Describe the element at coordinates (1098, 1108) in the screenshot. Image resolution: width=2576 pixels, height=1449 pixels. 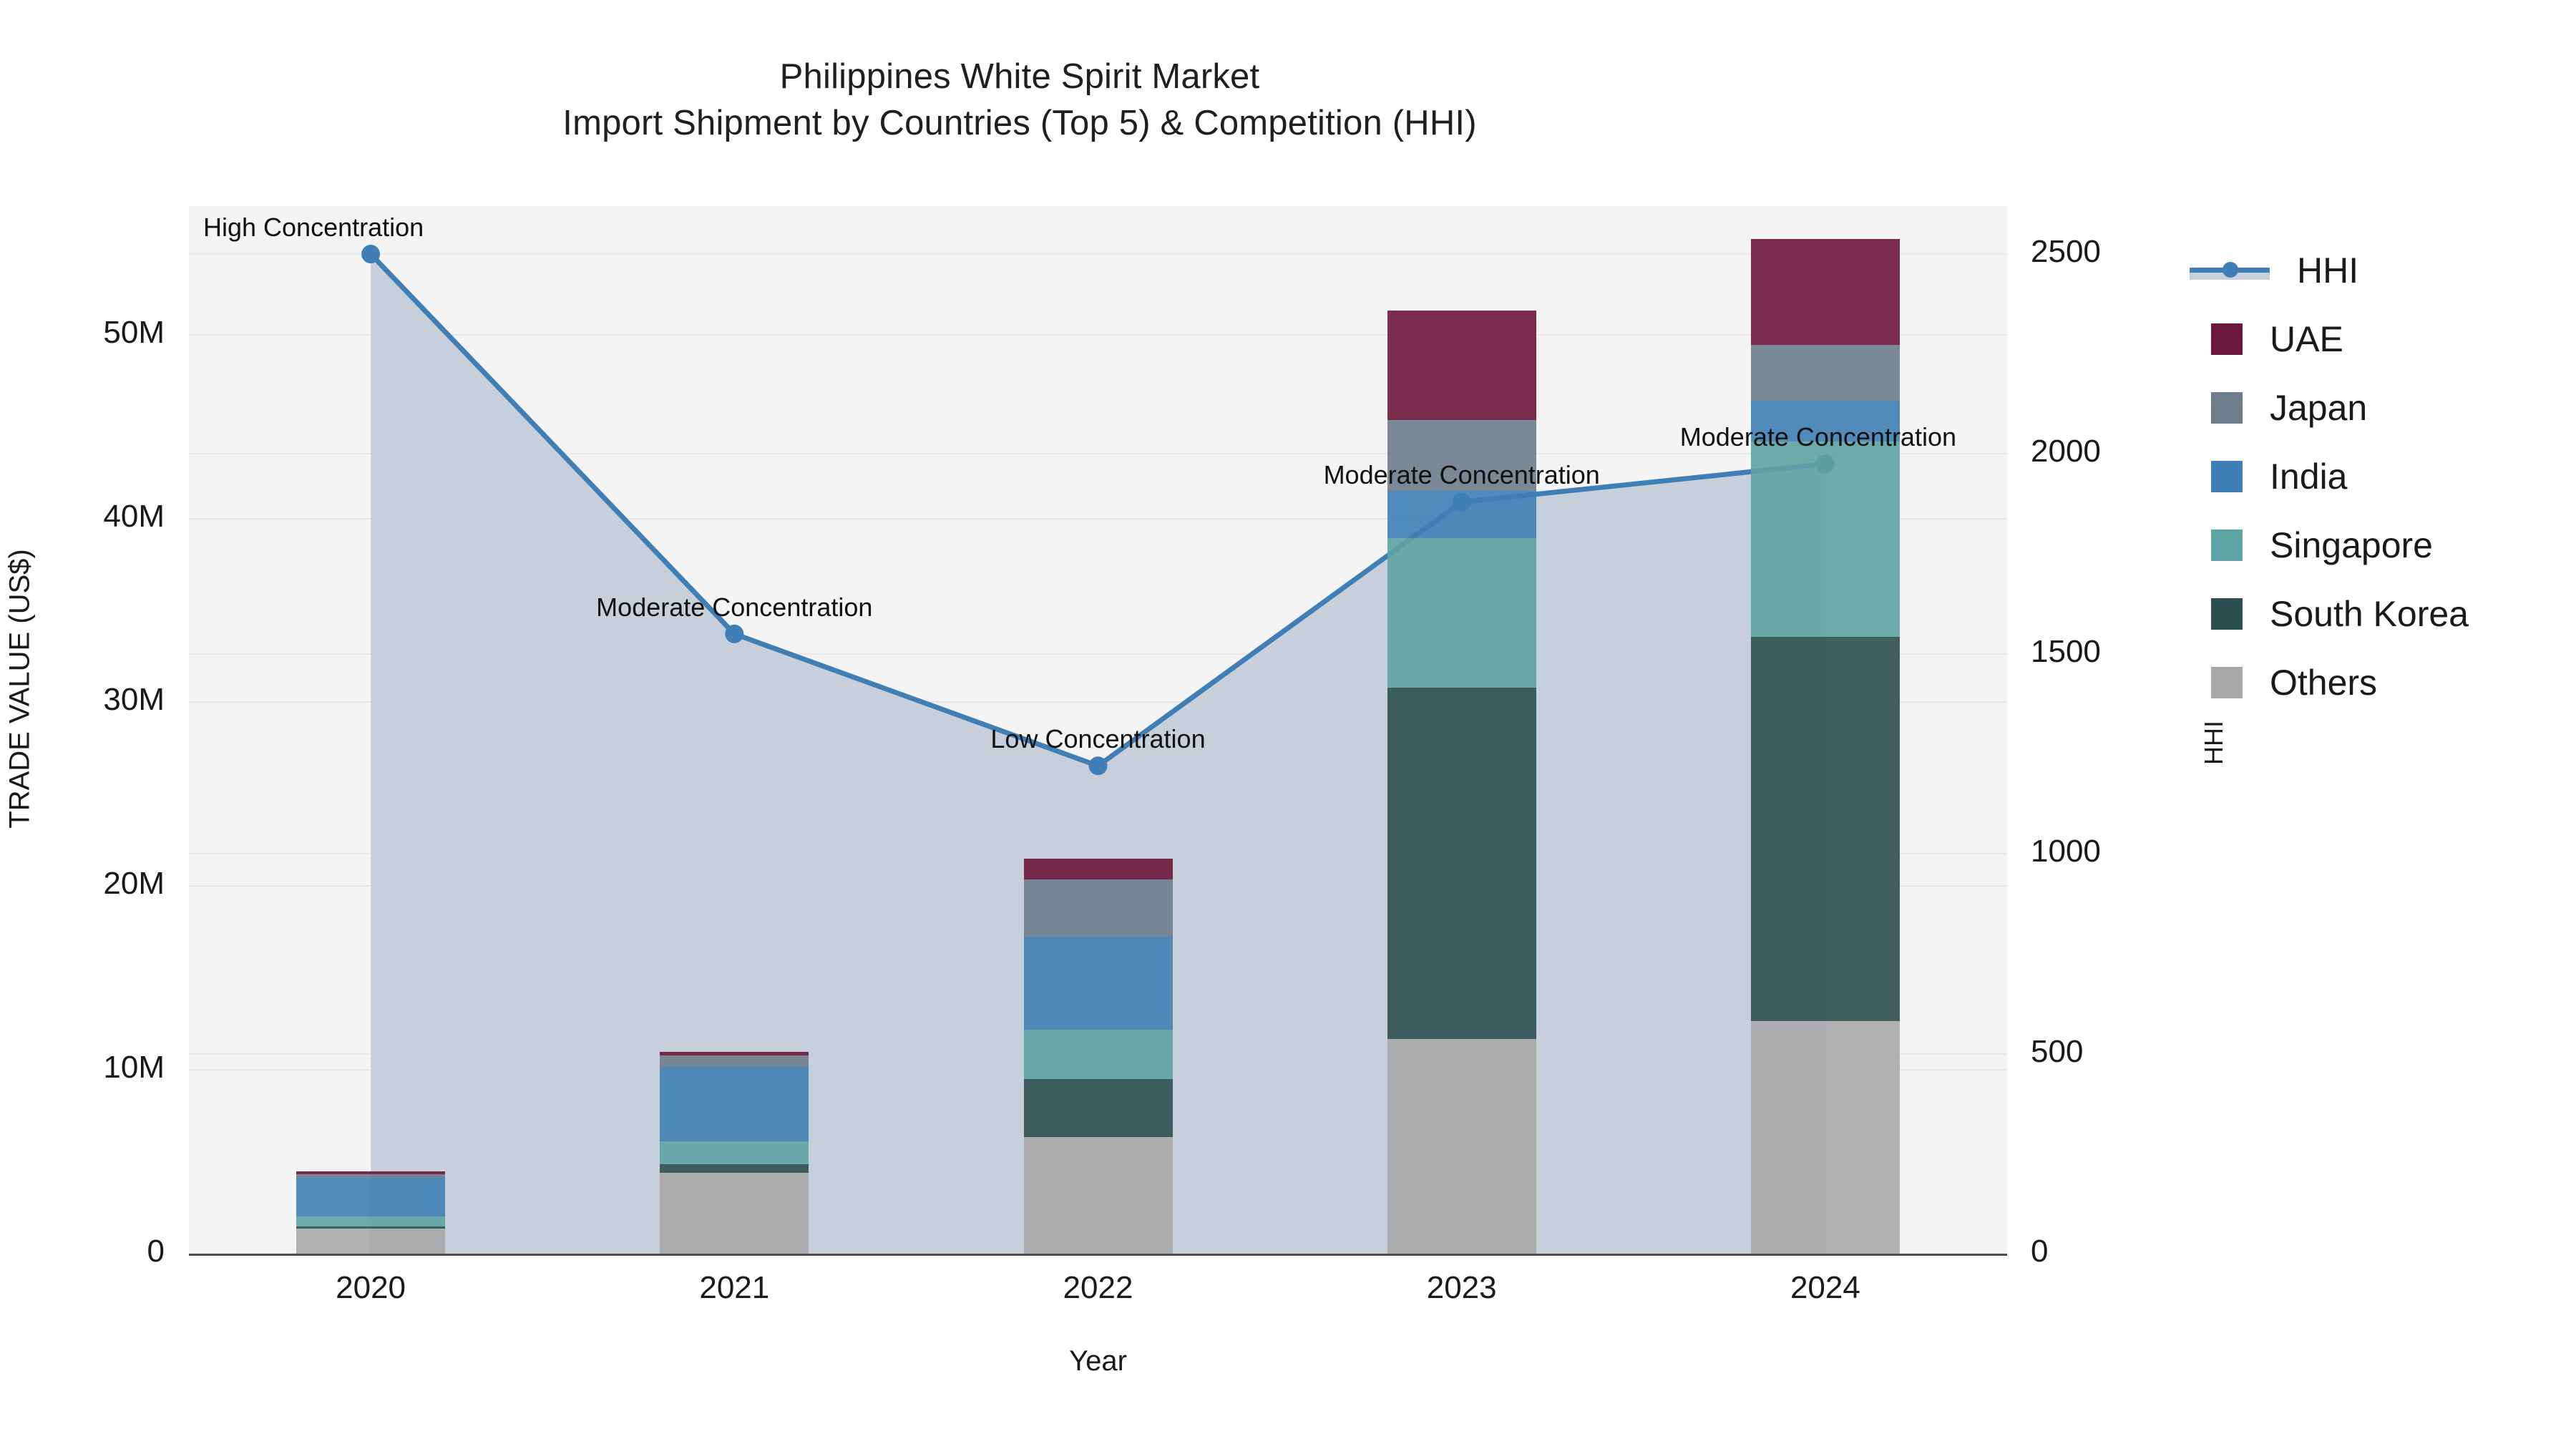
I see `bar-segment-south-korea-2022` at that location.